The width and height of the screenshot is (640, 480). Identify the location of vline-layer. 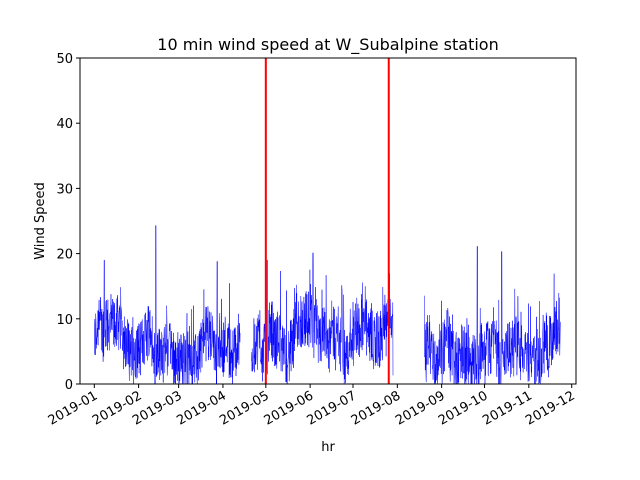
(327, 221).